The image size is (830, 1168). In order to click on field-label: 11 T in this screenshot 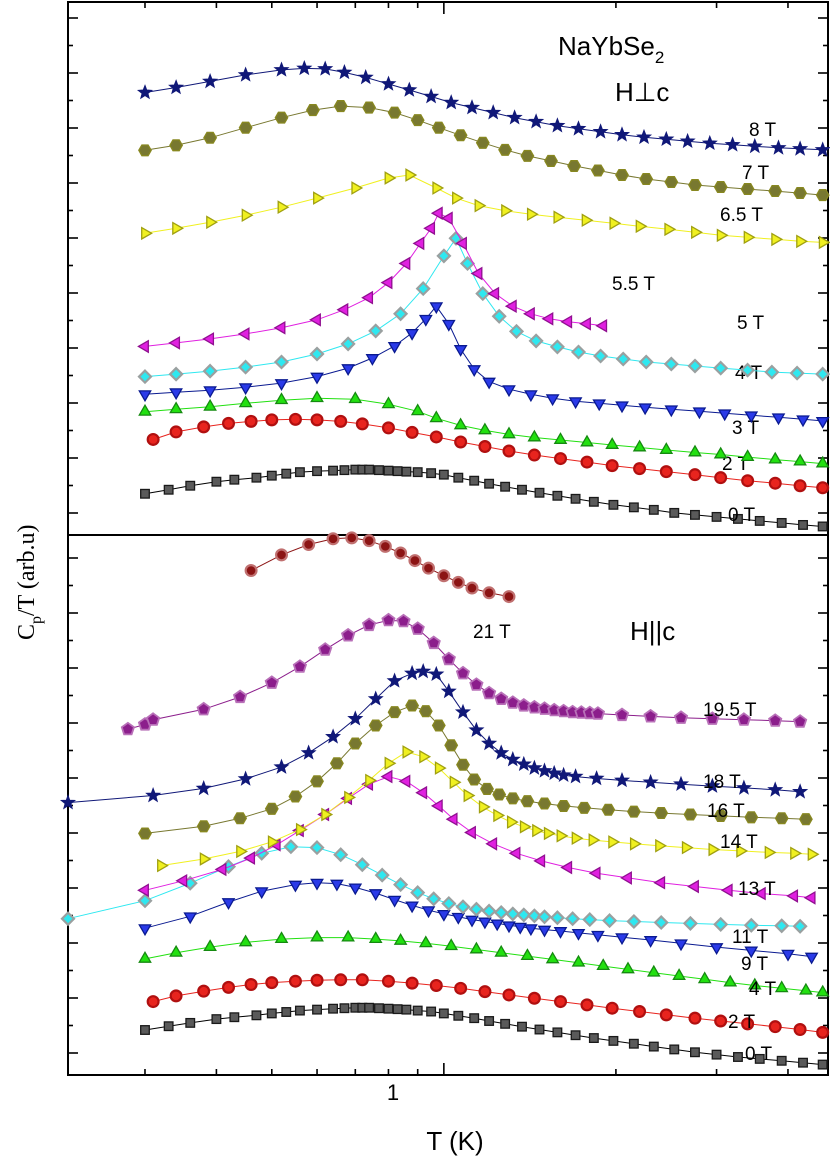, I will do `click(750, 937)`.